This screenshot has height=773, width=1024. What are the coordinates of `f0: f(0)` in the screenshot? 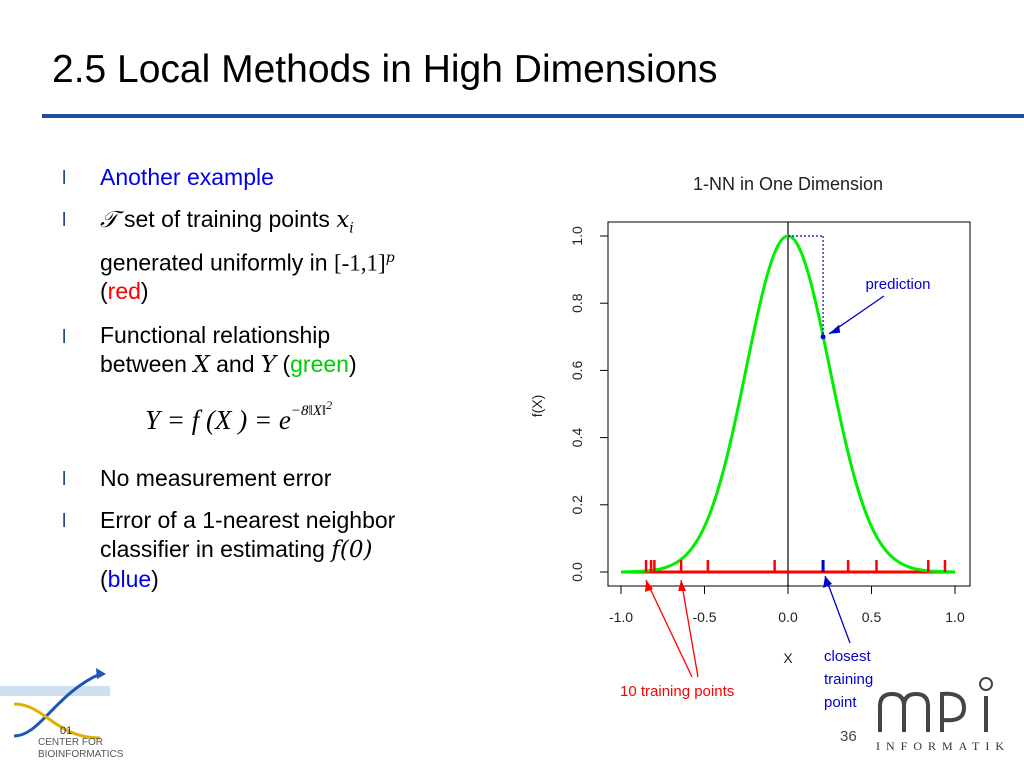 It's located at (352, 550).